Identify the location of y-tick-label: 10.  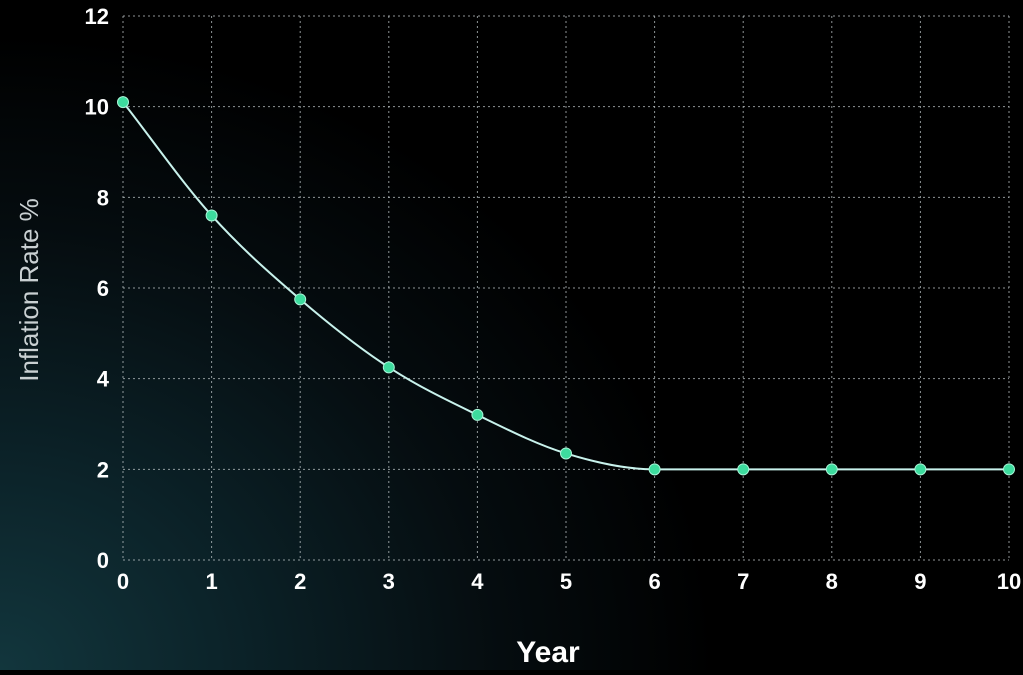
(97, 107).